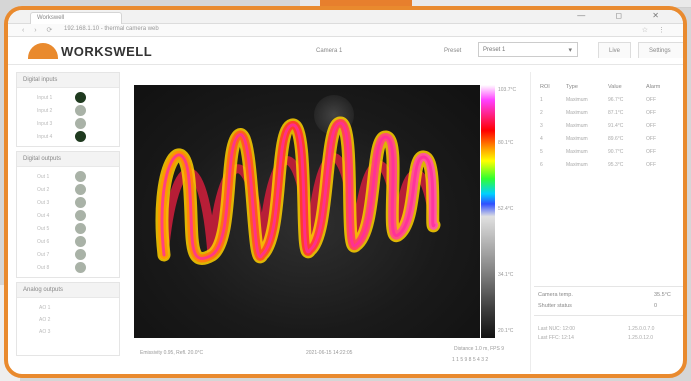 The width and height of the screenshot is (691, 381). Describe the element at coordinates (68, 267) in the screenshot. I see `digital-output-row: Out 8` at that location.